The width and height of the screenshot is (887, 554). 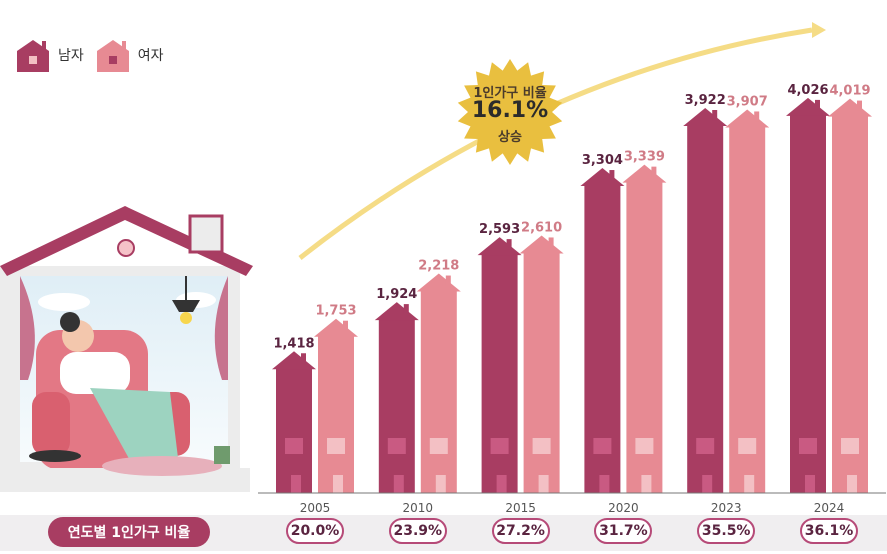 I want to click on lamp-shade, so click(x=186, y=306).